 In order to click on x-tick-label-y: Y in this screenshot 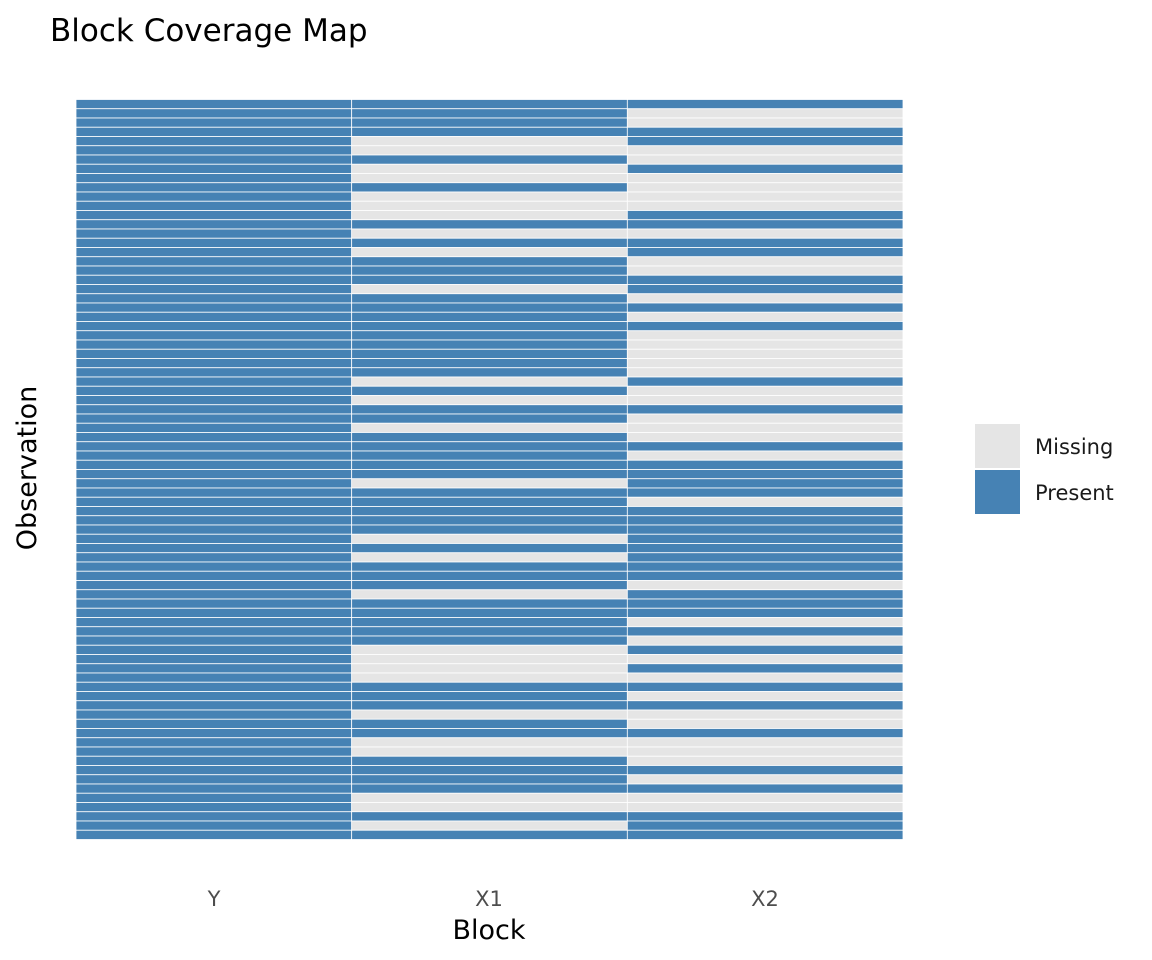, I will do `click(214, 899)`.